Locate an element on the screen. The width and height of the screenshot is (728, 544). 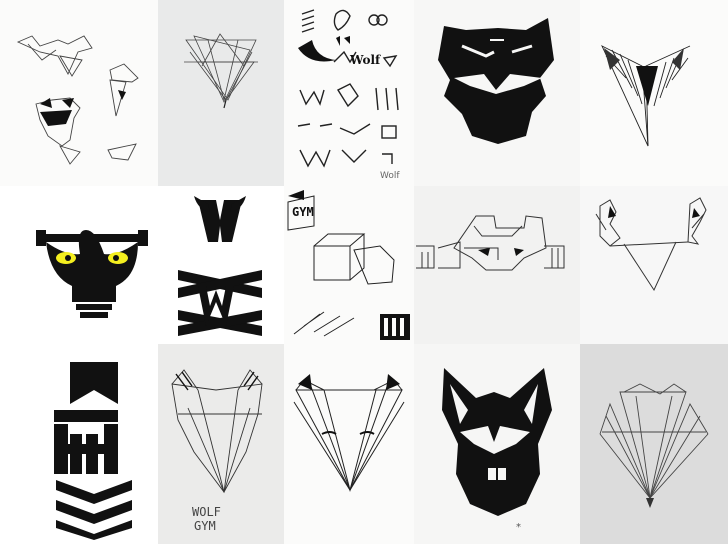
wolf-logo-small: Wolf is located at coordinates (365, 60).